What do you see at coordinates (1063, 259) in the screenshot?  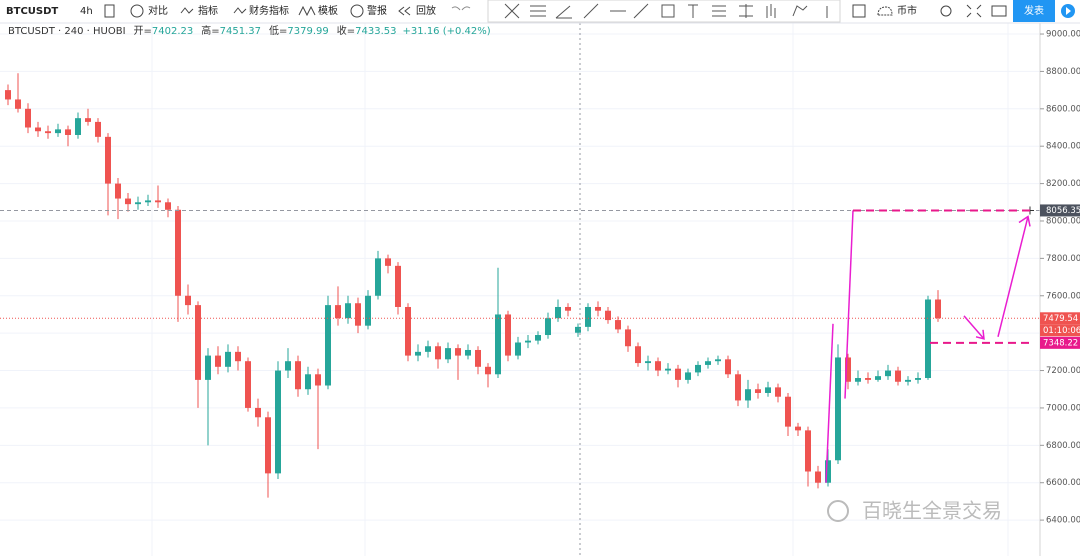 I see `y-tick-label: 7800.00` at bounding box center [1063, 259].